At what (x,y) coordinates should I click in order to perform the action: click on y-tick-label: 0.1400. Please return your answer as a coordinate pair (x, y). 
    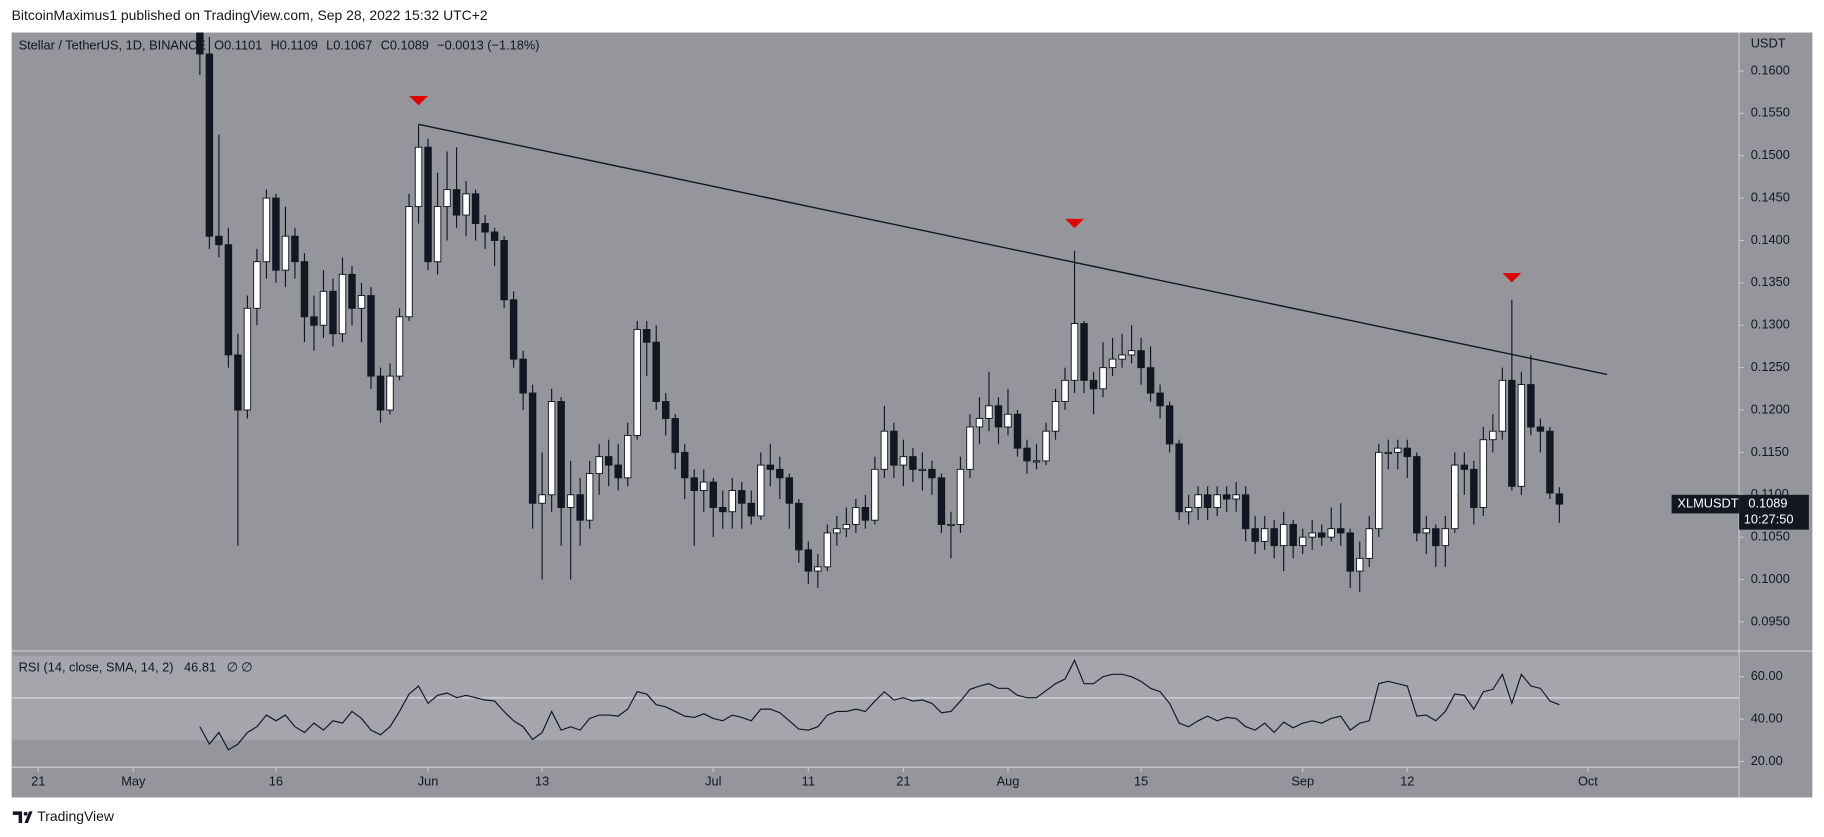
    Looking at the image, I should click on (1770, 239).